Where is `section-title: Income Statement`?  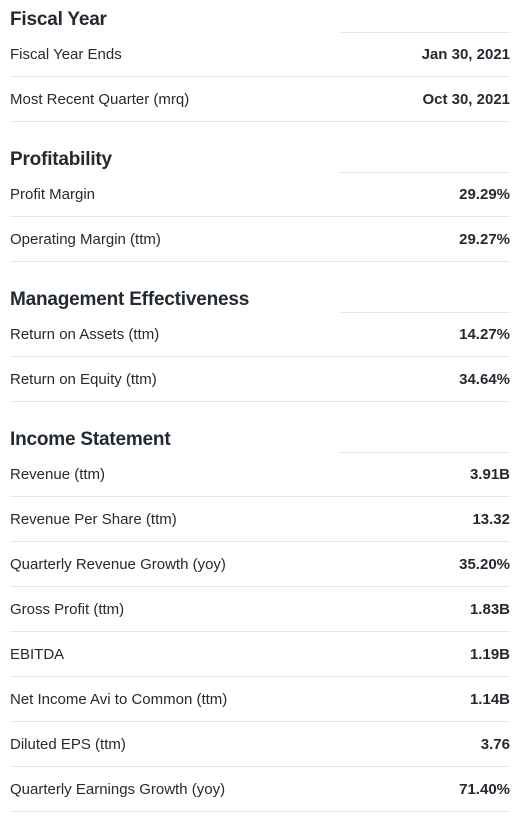
section-title: Income Statement is located at coordinates (90, 439).